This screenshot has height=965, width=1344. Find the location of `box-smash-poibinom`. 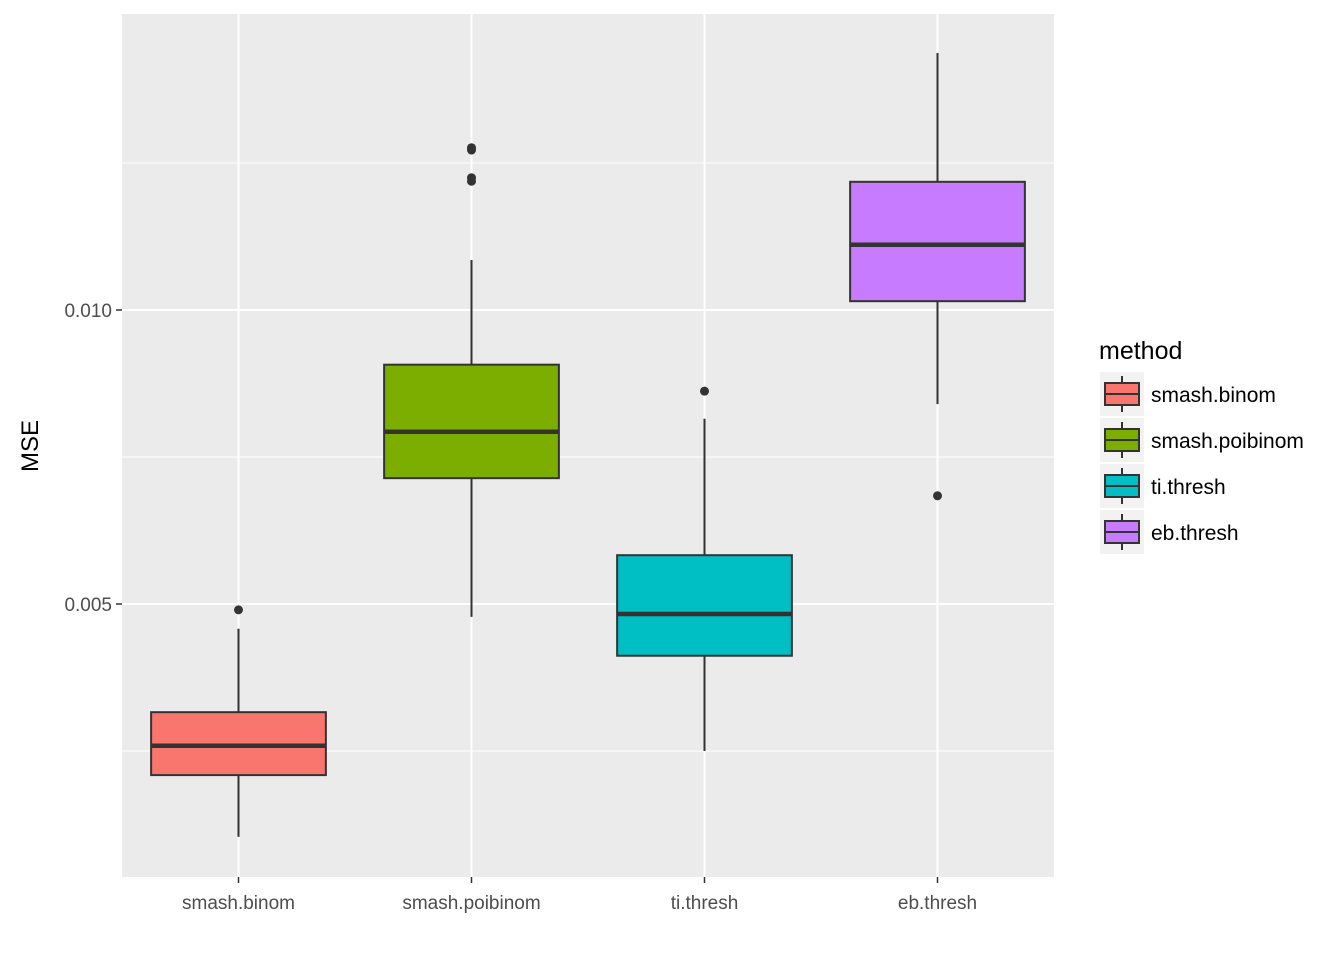

box-smash-poibinom is located at coordinates (471, 380).